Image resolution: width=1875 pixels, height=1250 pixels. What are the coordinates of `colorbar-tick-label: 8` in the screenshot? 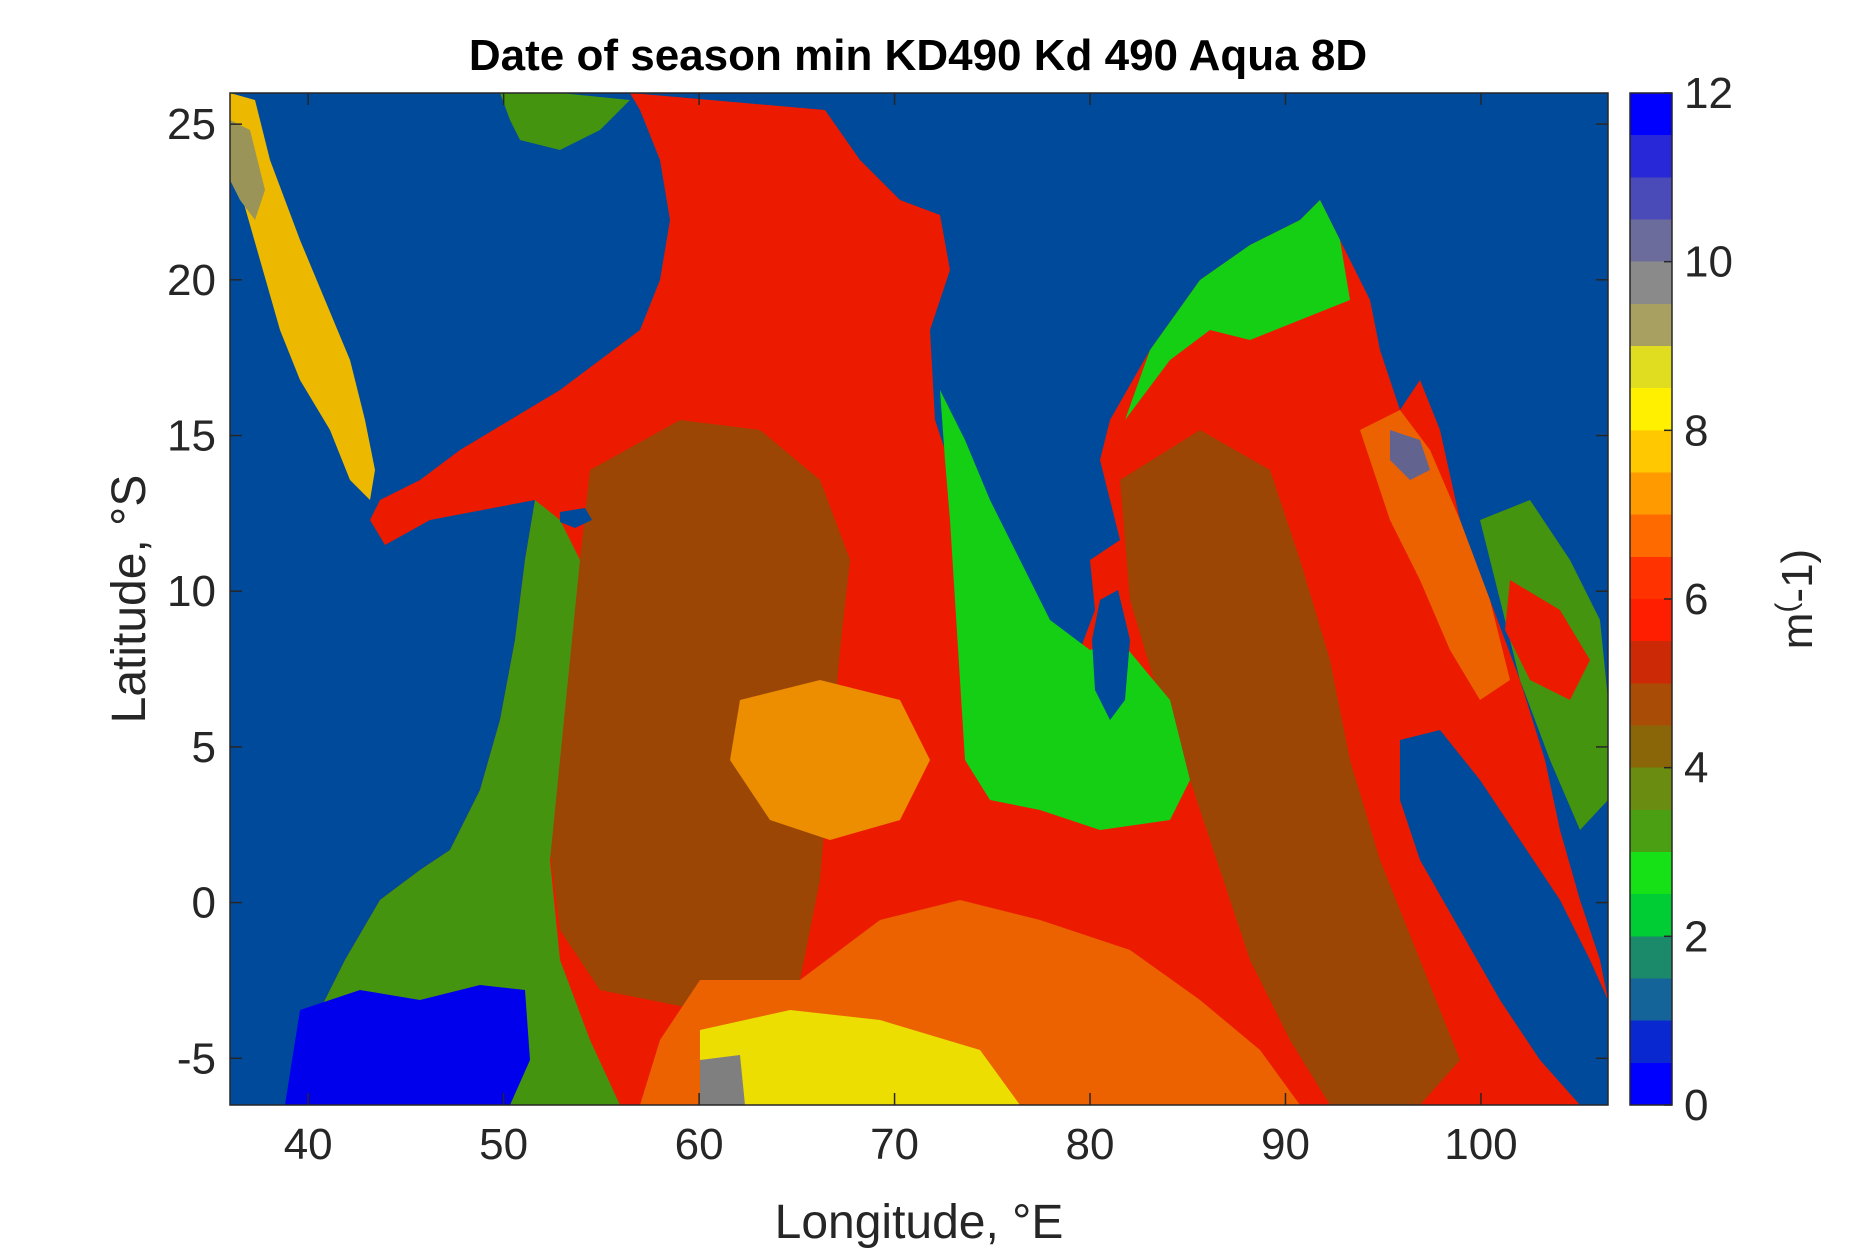 It's located at (1696, 430).